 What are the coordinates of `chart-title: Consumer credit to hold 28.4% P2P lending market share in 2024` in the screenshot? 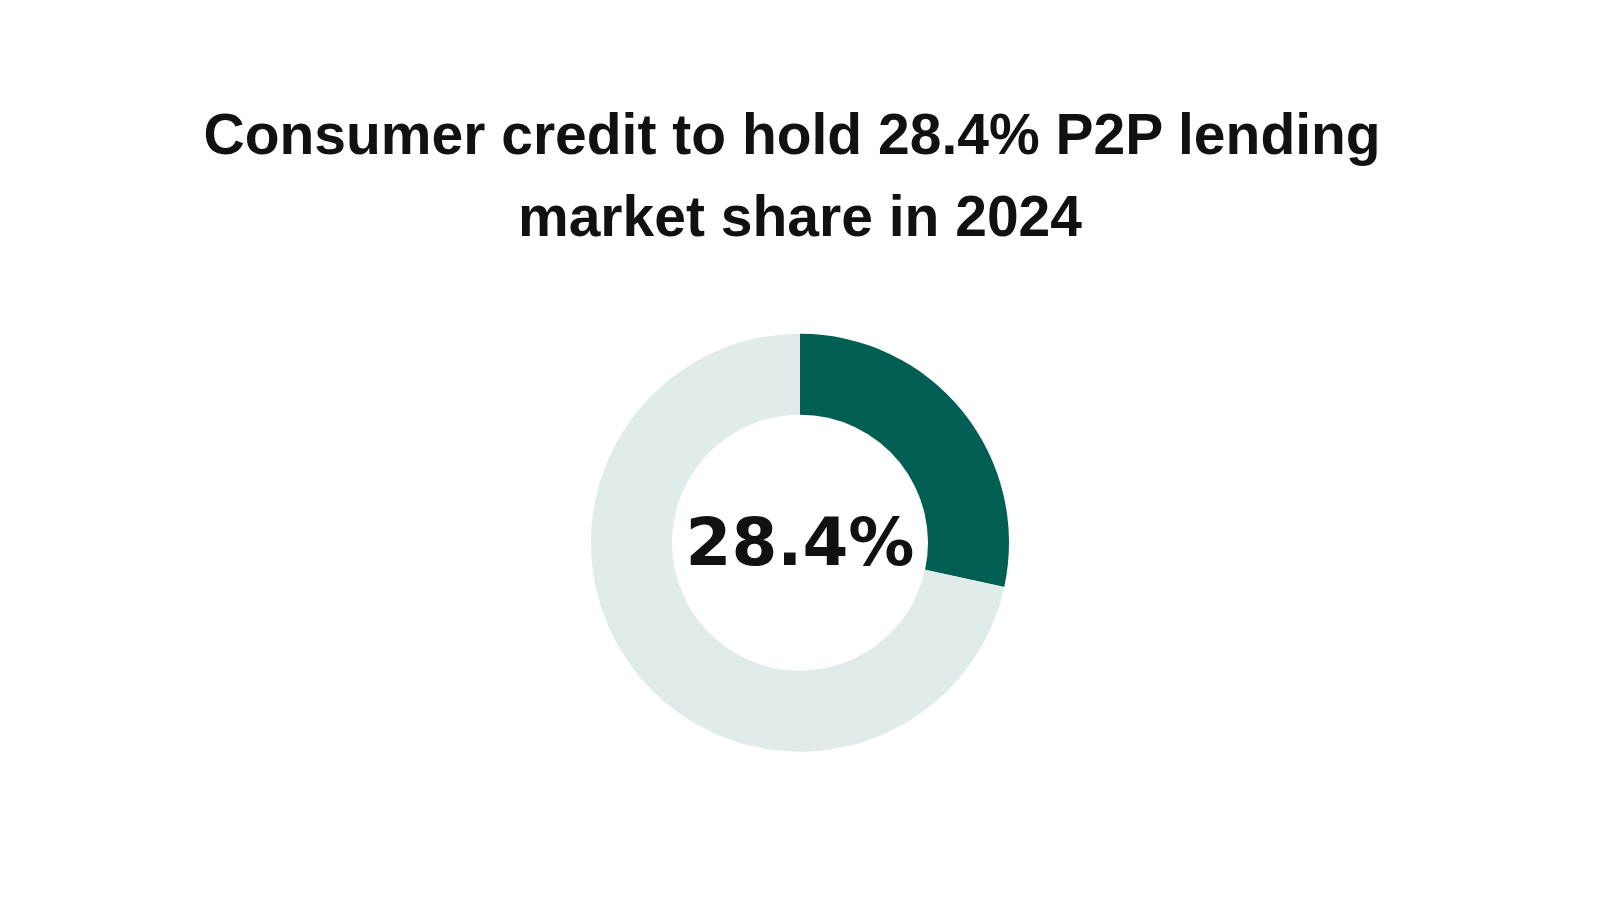 It's located at (800, 175).